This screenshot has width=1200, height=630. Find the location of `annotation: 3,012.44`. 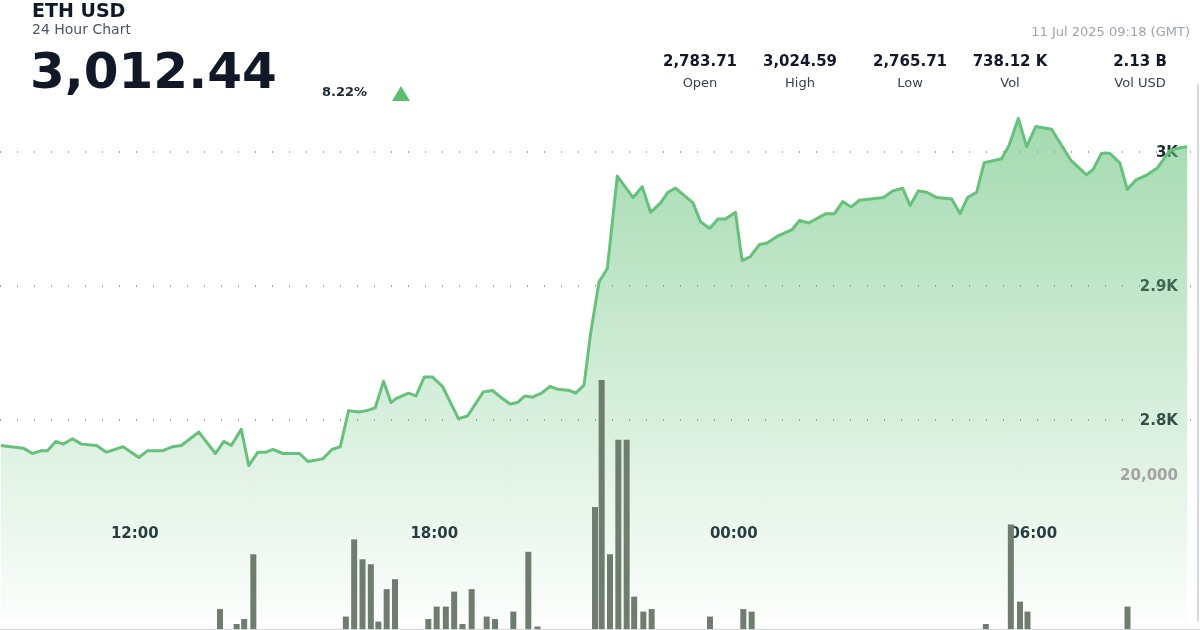

annotation: 3,012.44 is located at coordinates (153, 71).